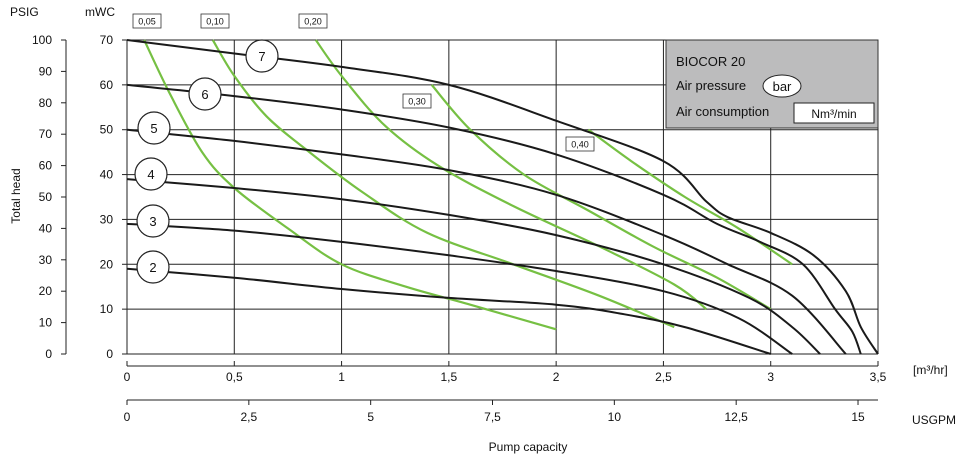 The width and height of the screenshot is (958, 463). What do you see at coordinates (100, 12) in the screenshot?
I see `mwc-unit-label: mWC` at bounding box center [100, 12].